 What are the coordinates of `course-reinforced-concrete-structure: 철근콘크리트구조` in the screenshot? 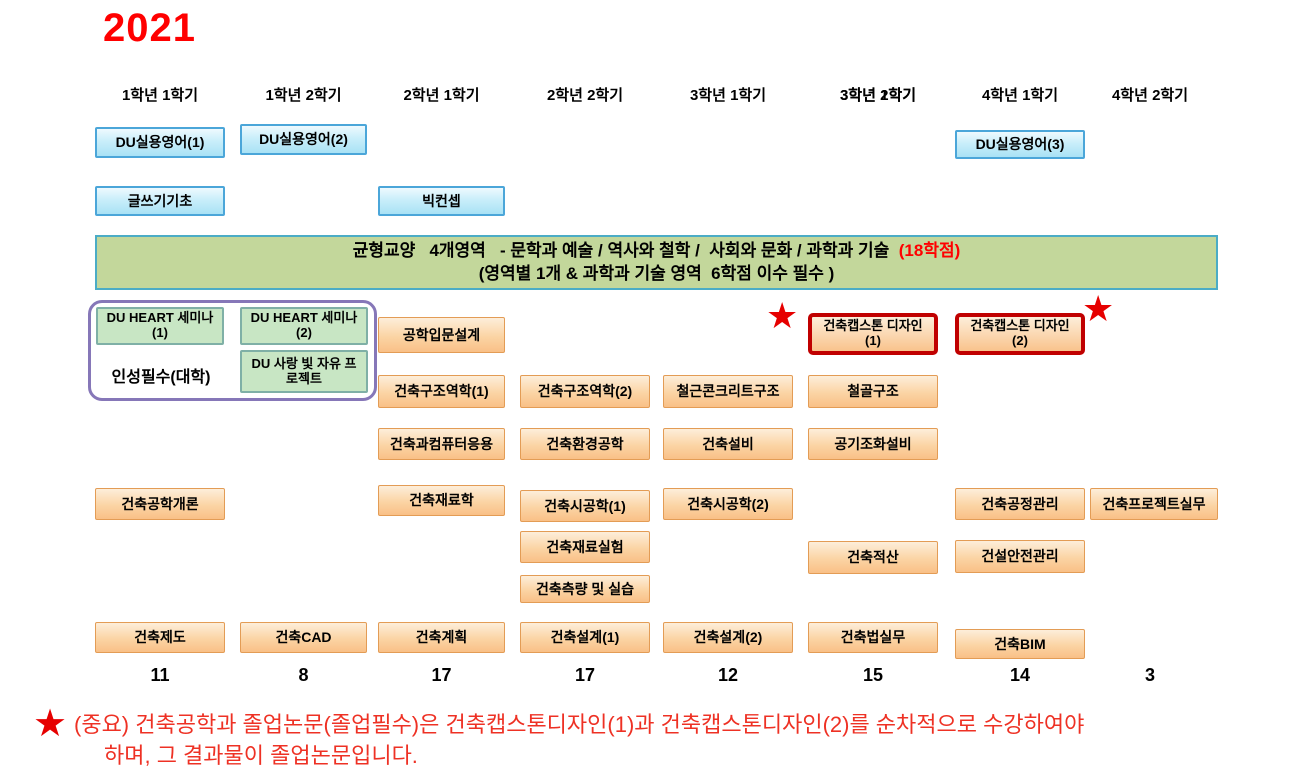 It's located at (728, 391).